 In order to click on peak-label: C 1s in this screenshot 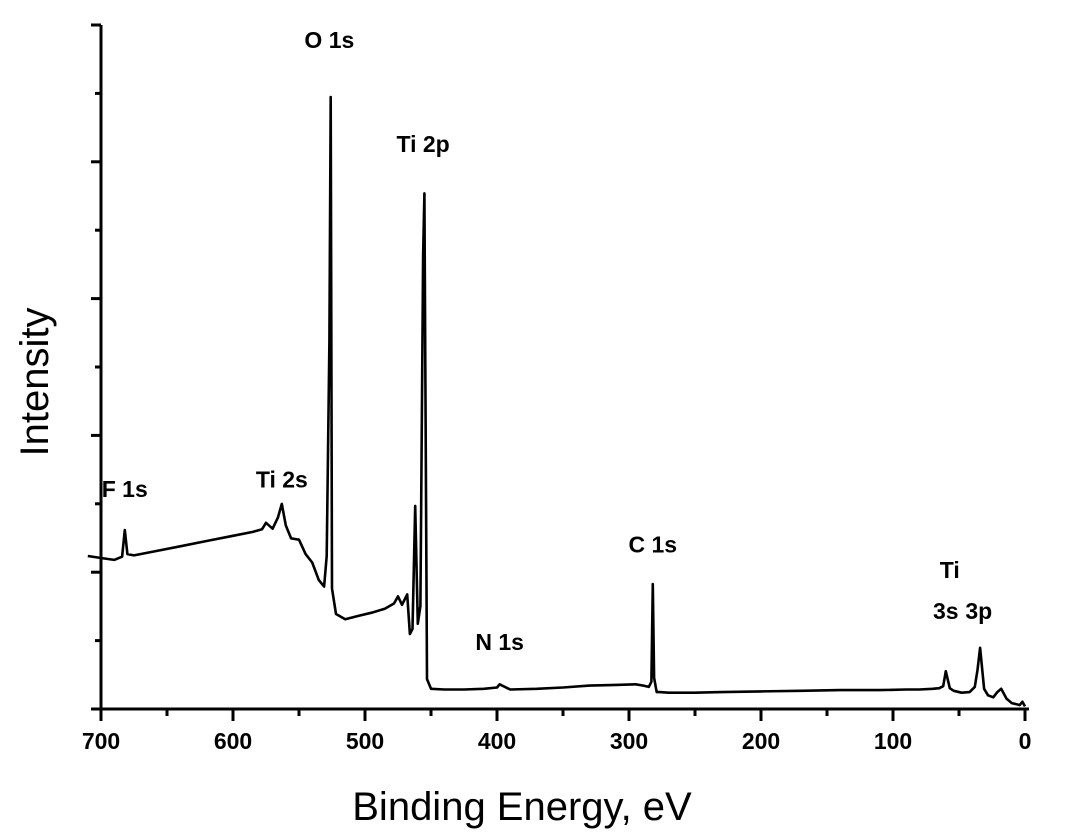, I will do `click(652, 545)`.